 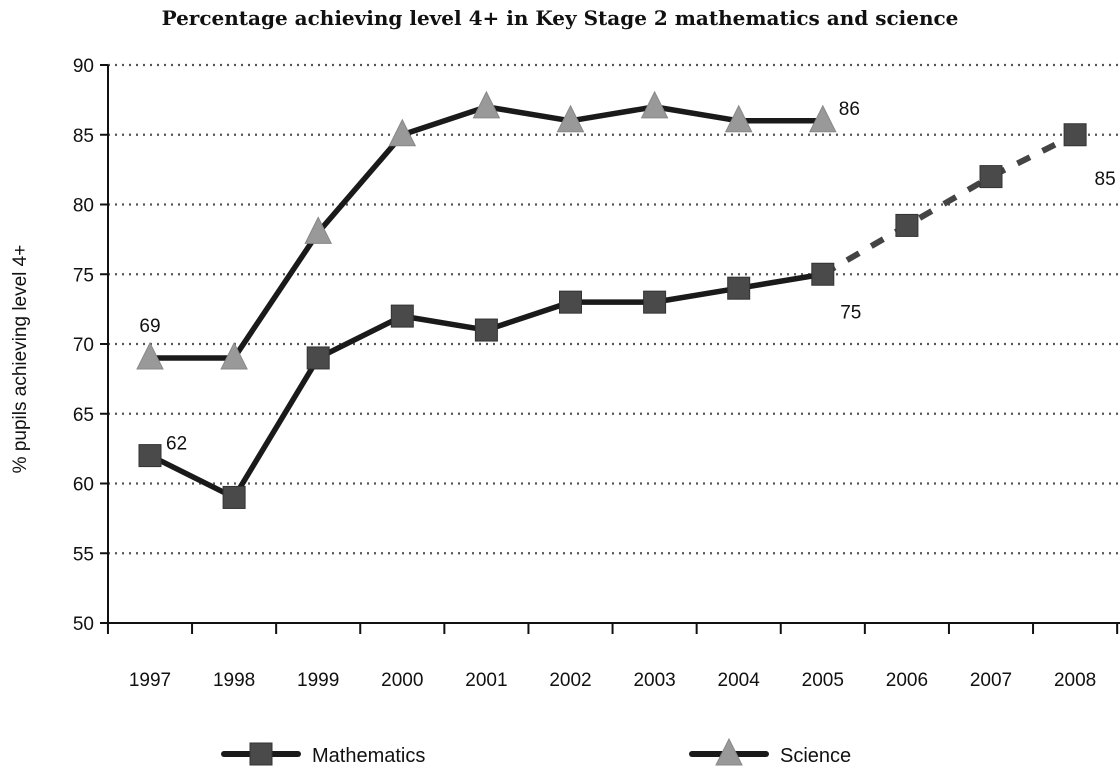 What do you see at coordinates (368, 756) in the screenshot?
I see `legend-label-mathematics: Mathematics` at bounding box center [368, 756].